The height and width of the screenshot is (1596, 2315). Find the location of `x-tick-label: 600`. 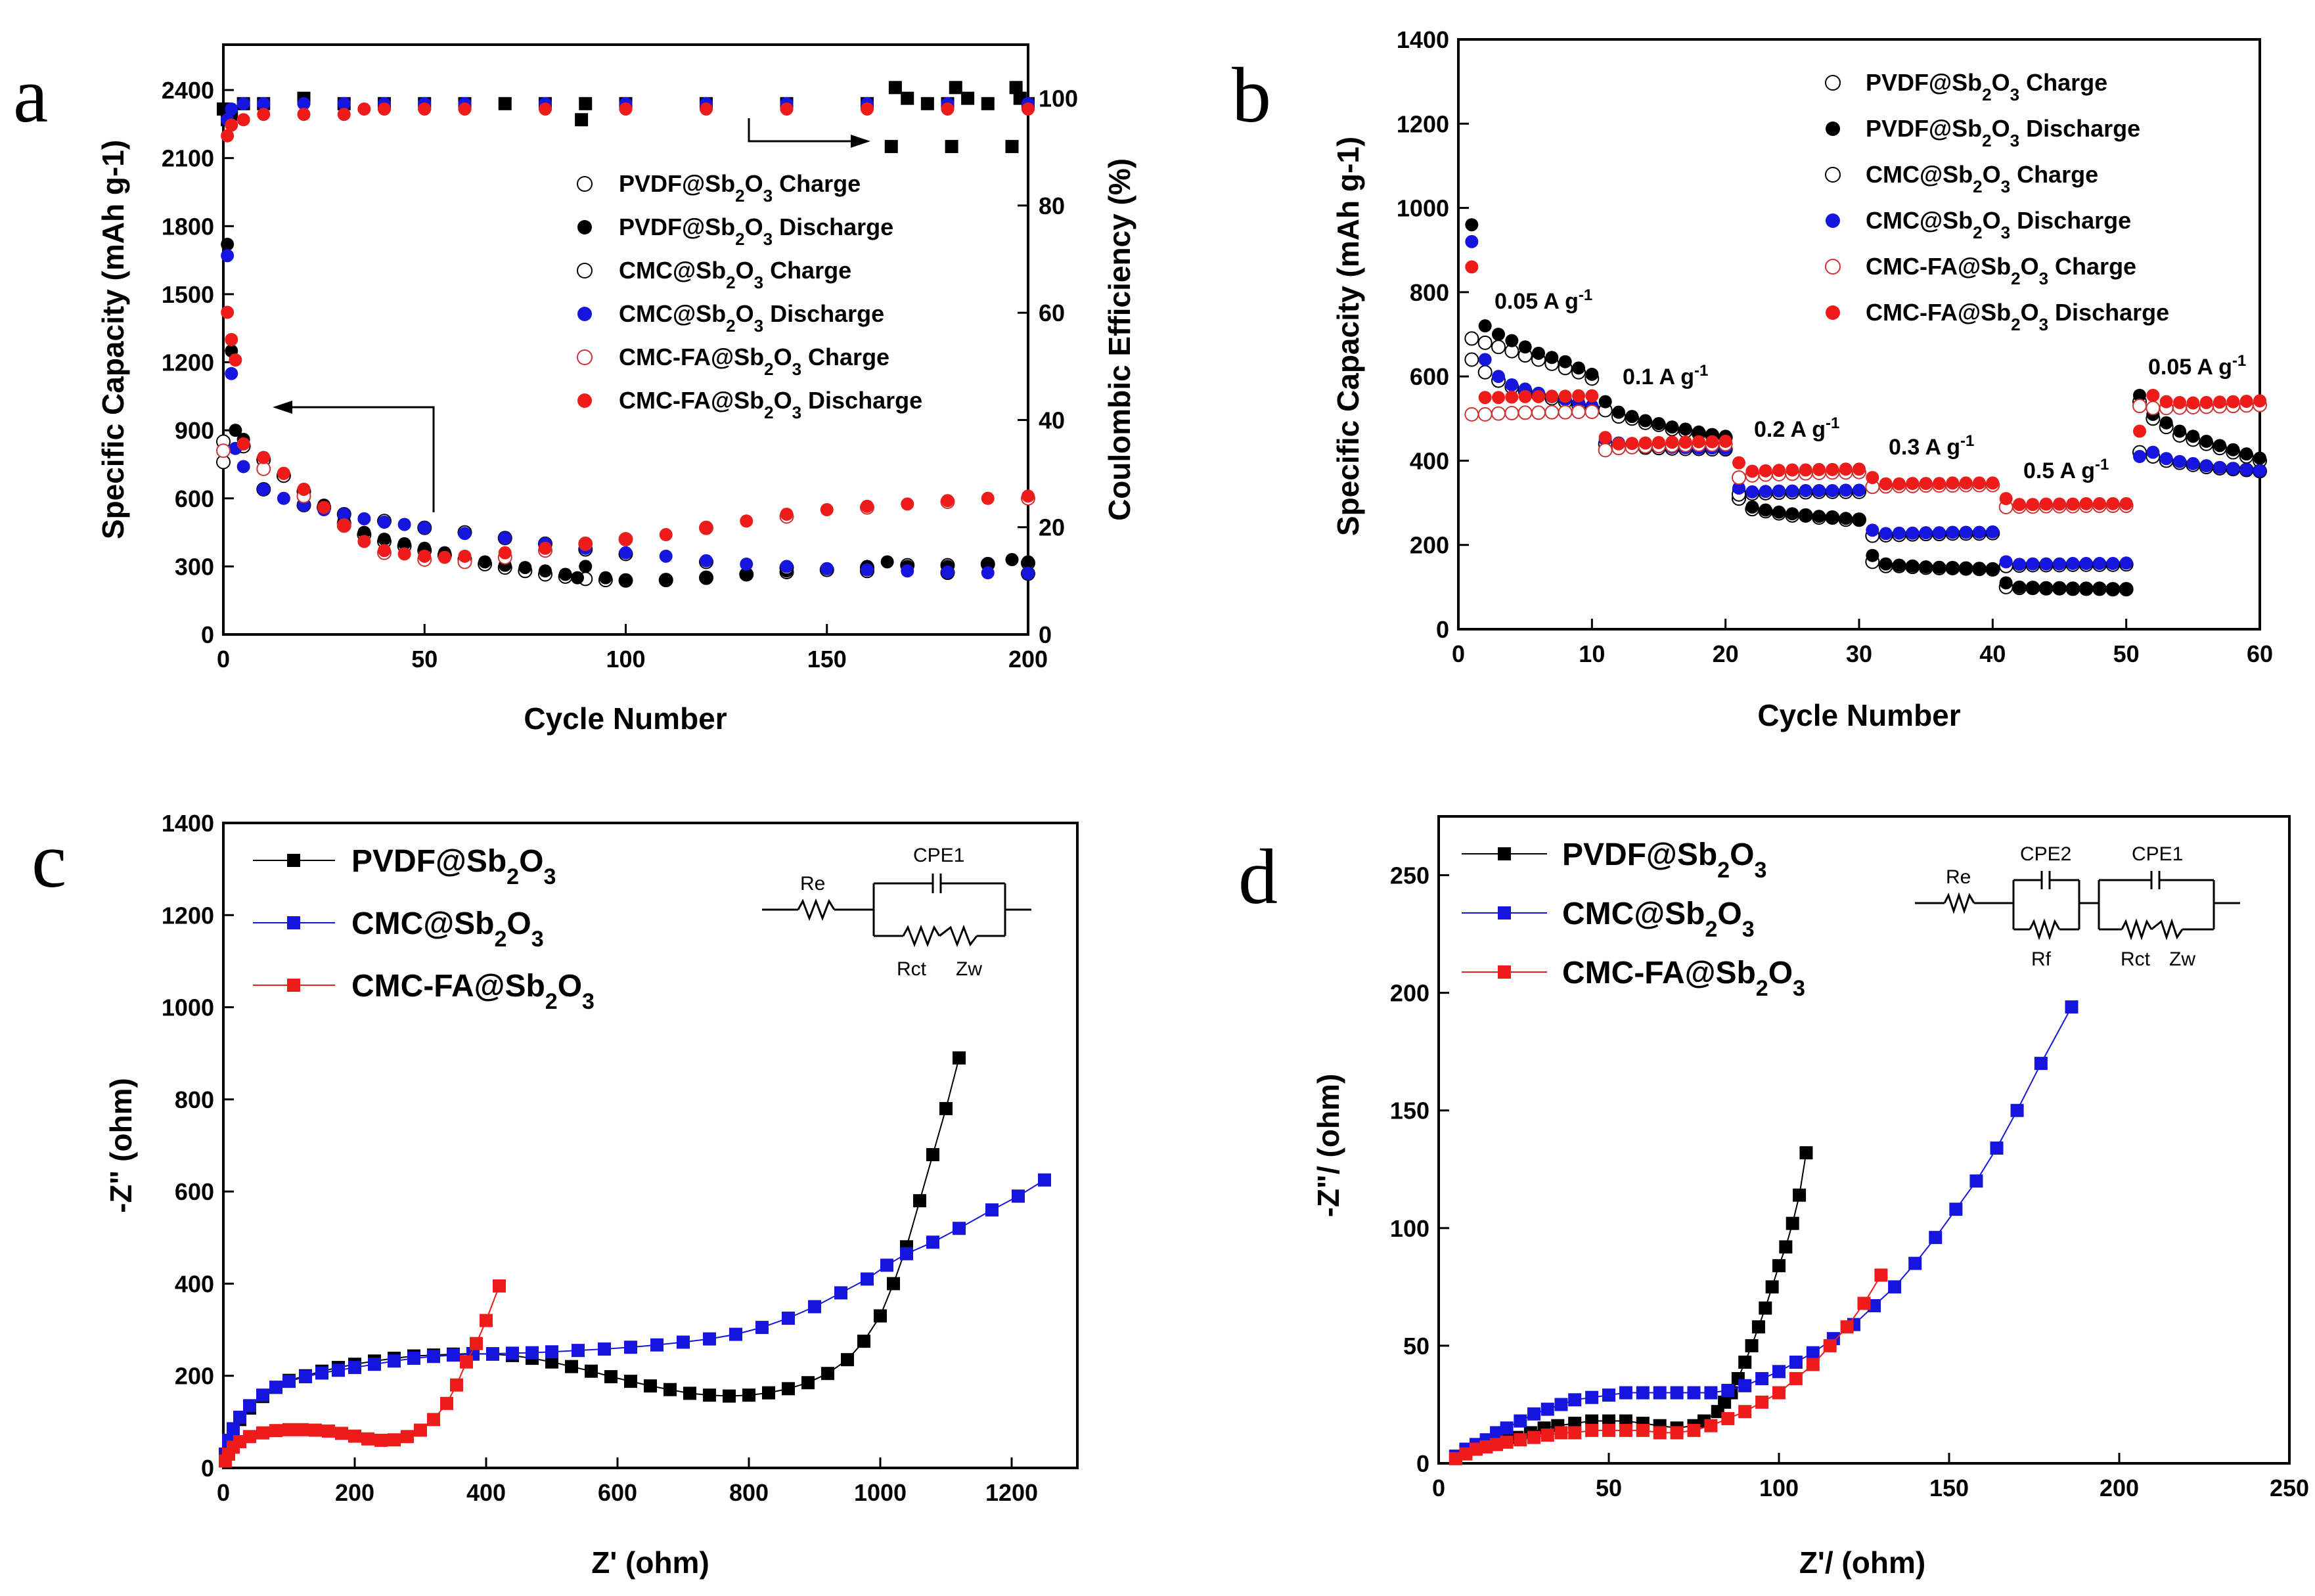

x-tick-label: 600 is located at coordinates (617, 1492).